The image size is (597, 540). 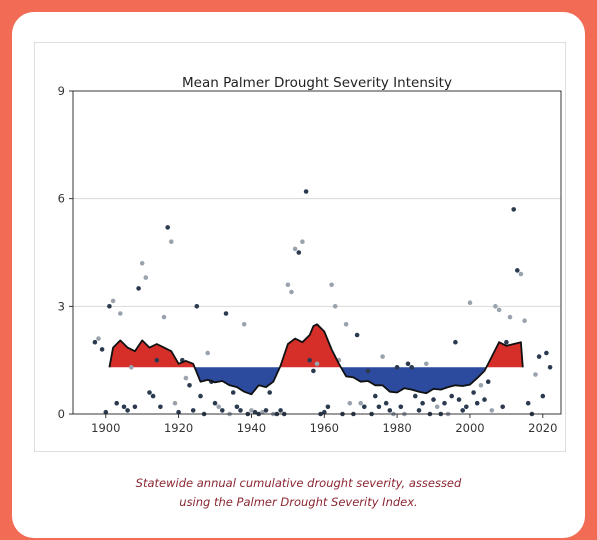 I want to click on x-tick-label: 1960, so click(x=324, y=428).